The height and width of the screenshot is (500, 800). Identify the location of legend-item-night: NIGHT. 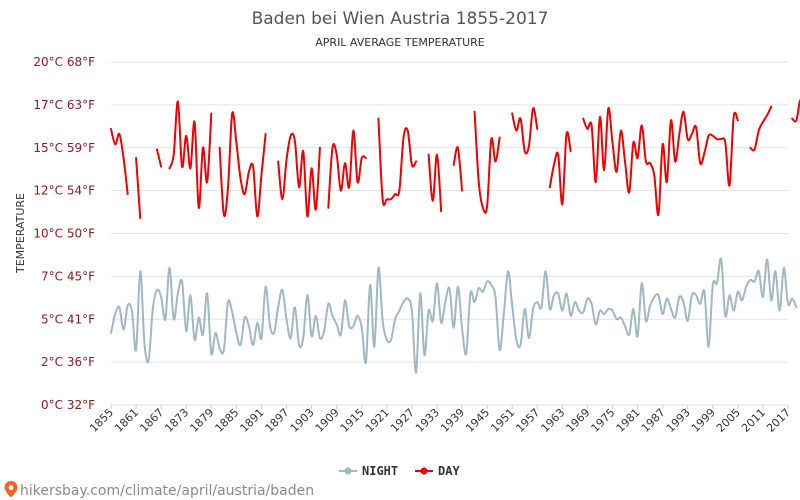
(368, 471).